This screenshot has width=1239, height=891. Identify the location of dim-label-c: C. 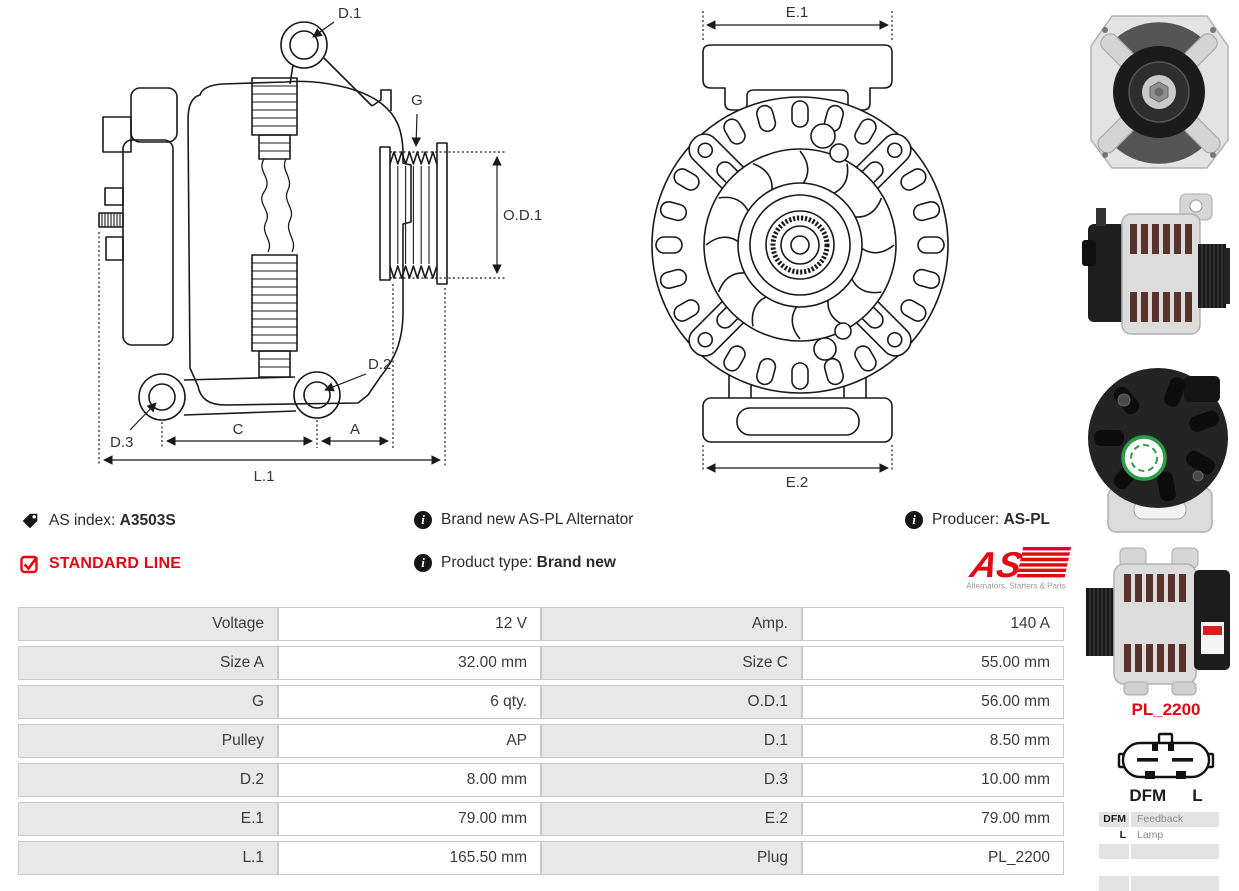
(238, 429).